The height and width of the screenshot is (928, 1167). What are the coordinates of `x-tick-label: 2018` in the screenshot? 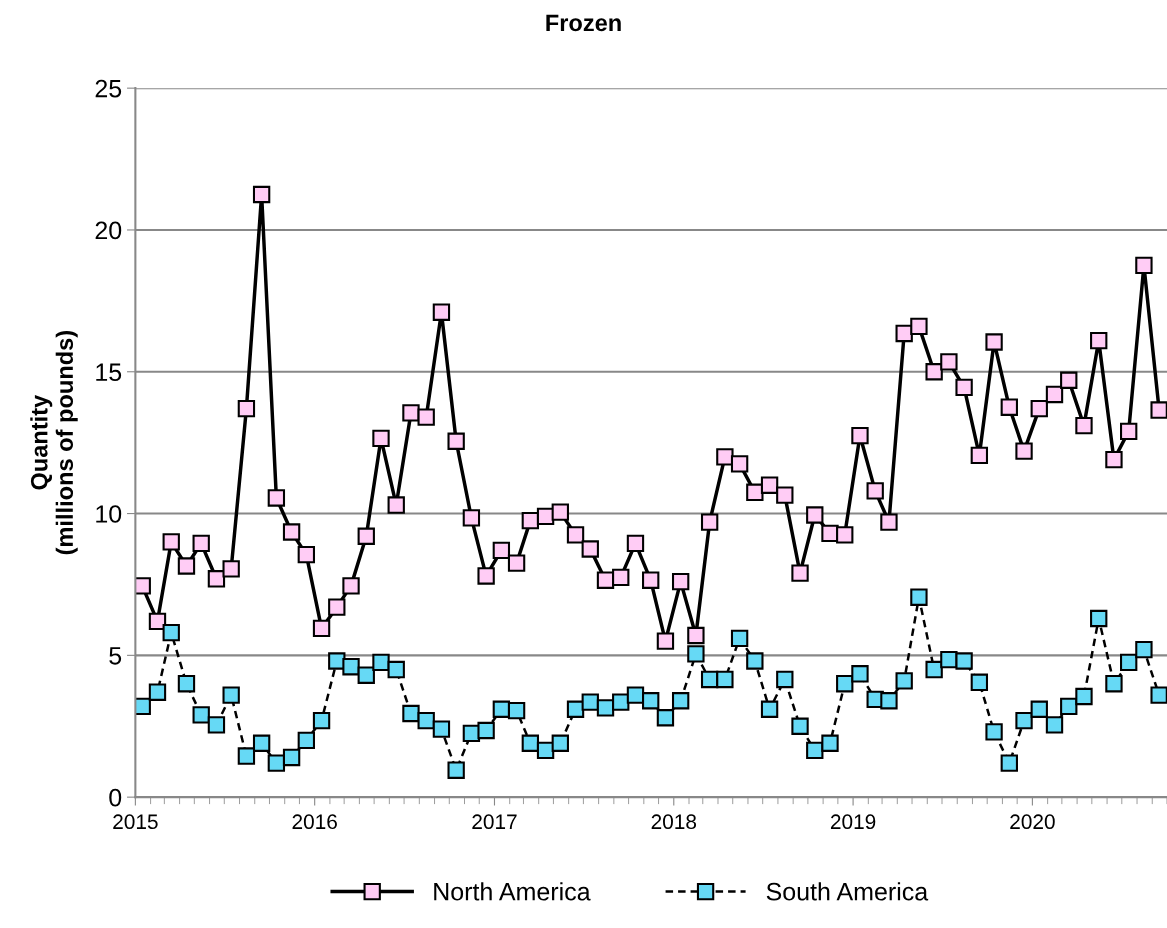 It's located at (674, 822).